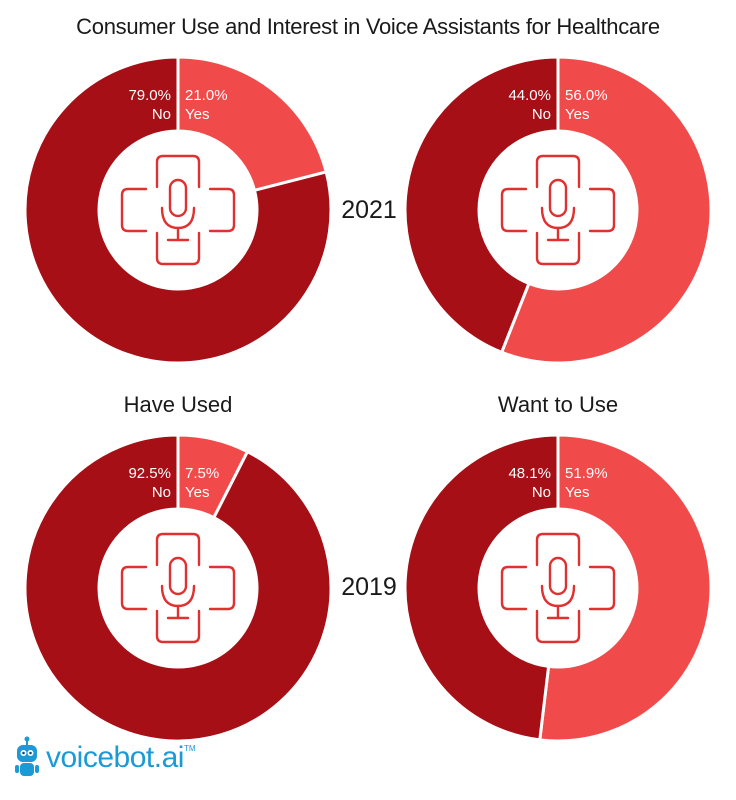 This screenshot has width=736, height=800. Describe the element at coordinates (149, 95) in the screenshot. I see `value-label-no: 79.0%` at that location.